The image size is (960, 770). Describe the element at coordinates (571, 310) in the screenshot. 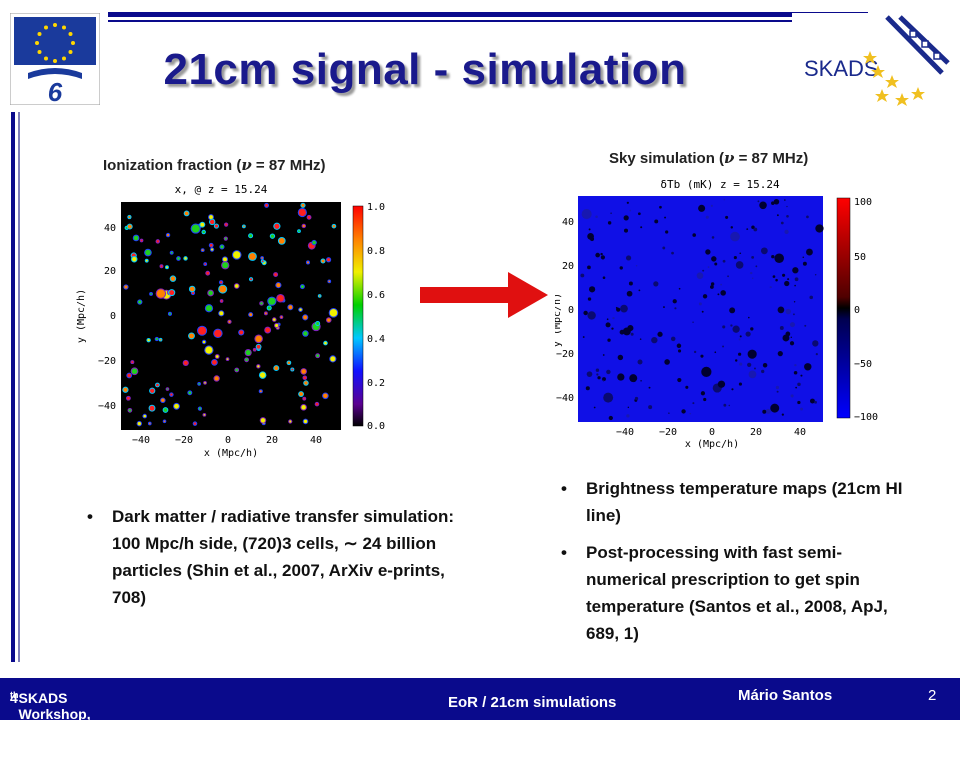

I see `y-tick: 0` at that location.